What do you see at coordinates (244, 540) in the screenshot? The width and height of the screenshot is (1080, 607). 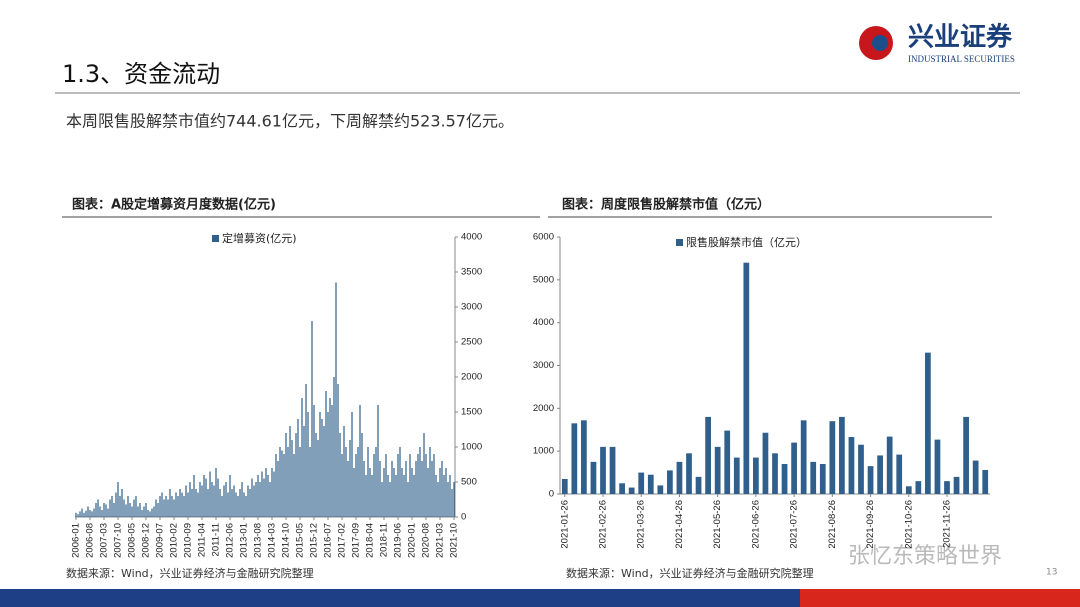 I see `x-tick-label: 2013-01` at bounding box center [244, 540].